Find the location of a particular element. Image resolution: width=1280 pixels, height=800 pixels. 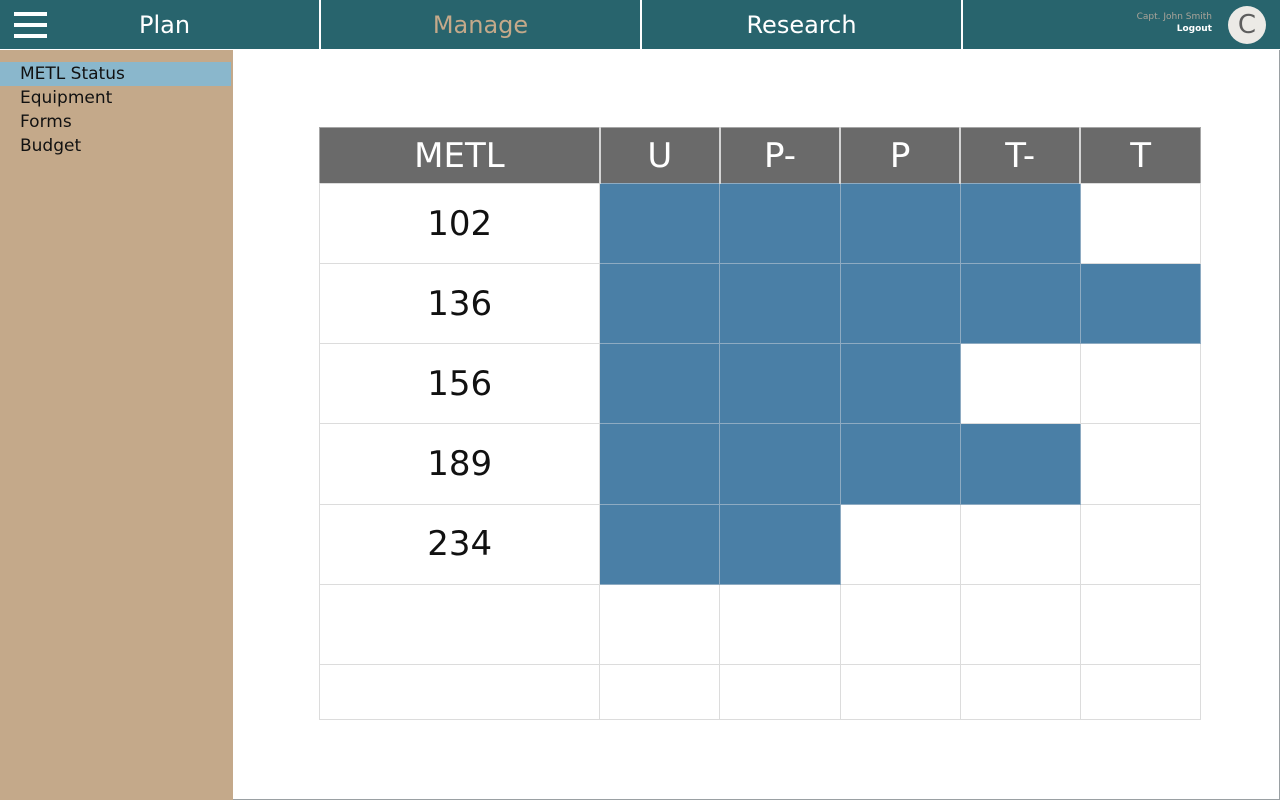

tab-plan: Plan is located at coordinates (159, 24).